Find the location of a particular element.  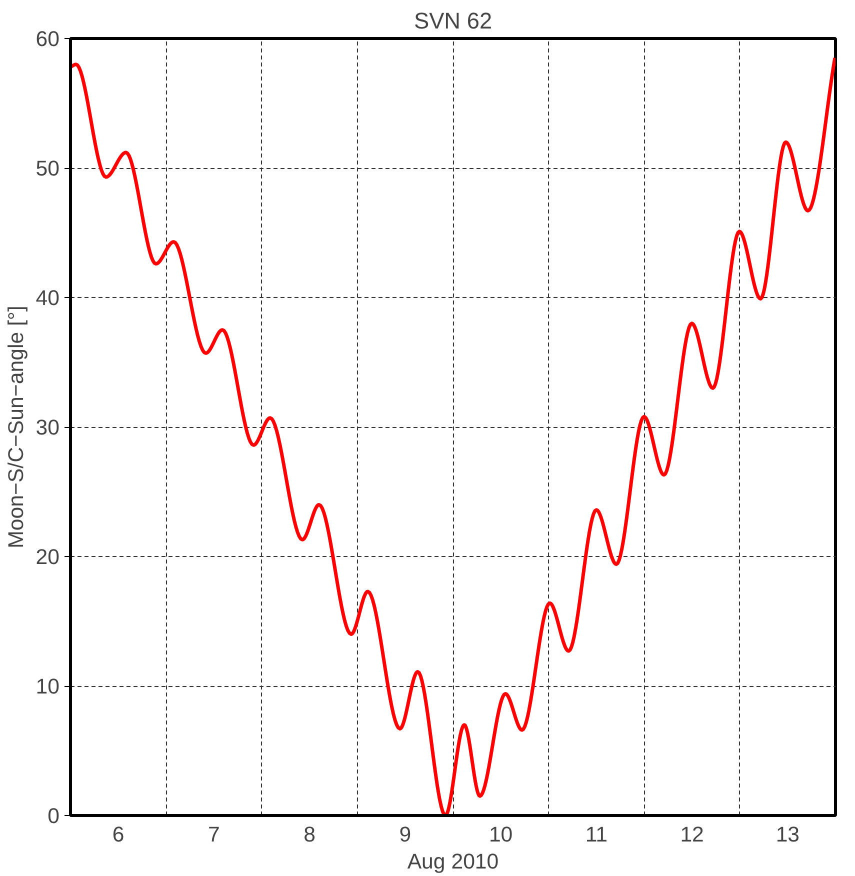

y-tick-label: 40 is located at coordinates (48, 298).